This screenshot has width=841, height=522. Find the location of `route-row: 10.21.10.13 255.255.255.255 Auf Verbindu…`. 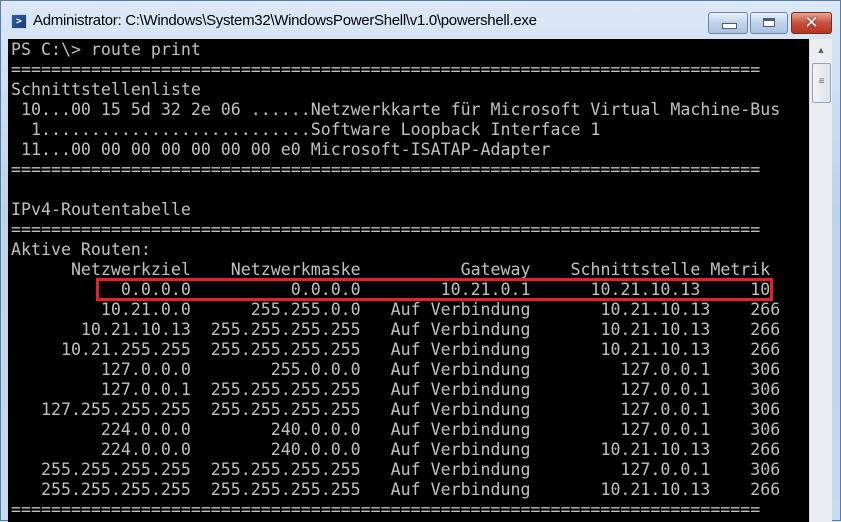

route-row: 10.21.10.13 255.255.255.255 Auf Verbindu… is located at coordinates (395, 330).